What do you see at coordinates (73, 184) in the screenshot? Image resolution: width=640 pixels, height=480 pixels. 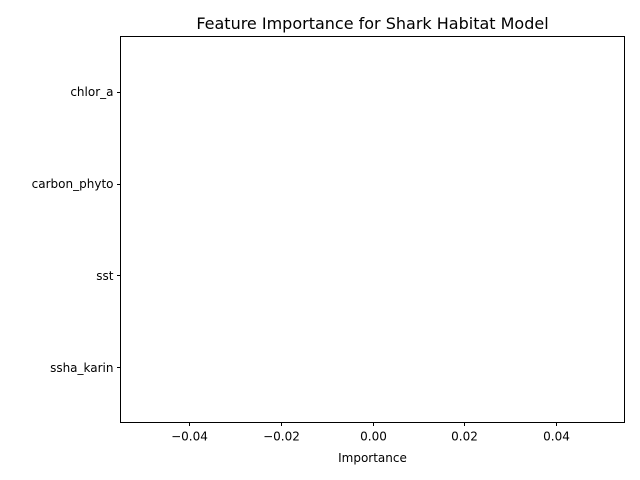 I see `y-tick-label: carbon_phyto` at bounding box center [73, 184].